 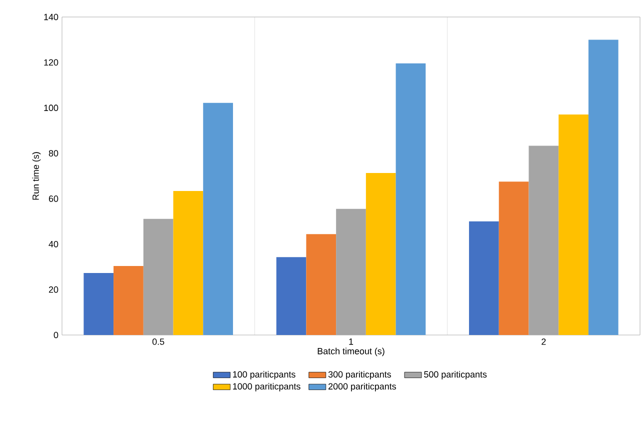 What do you see at coordinates (266, 387) in the screenshot?
I see `legend-label: 1000 pariticpants` at bounding box center [266, 387].